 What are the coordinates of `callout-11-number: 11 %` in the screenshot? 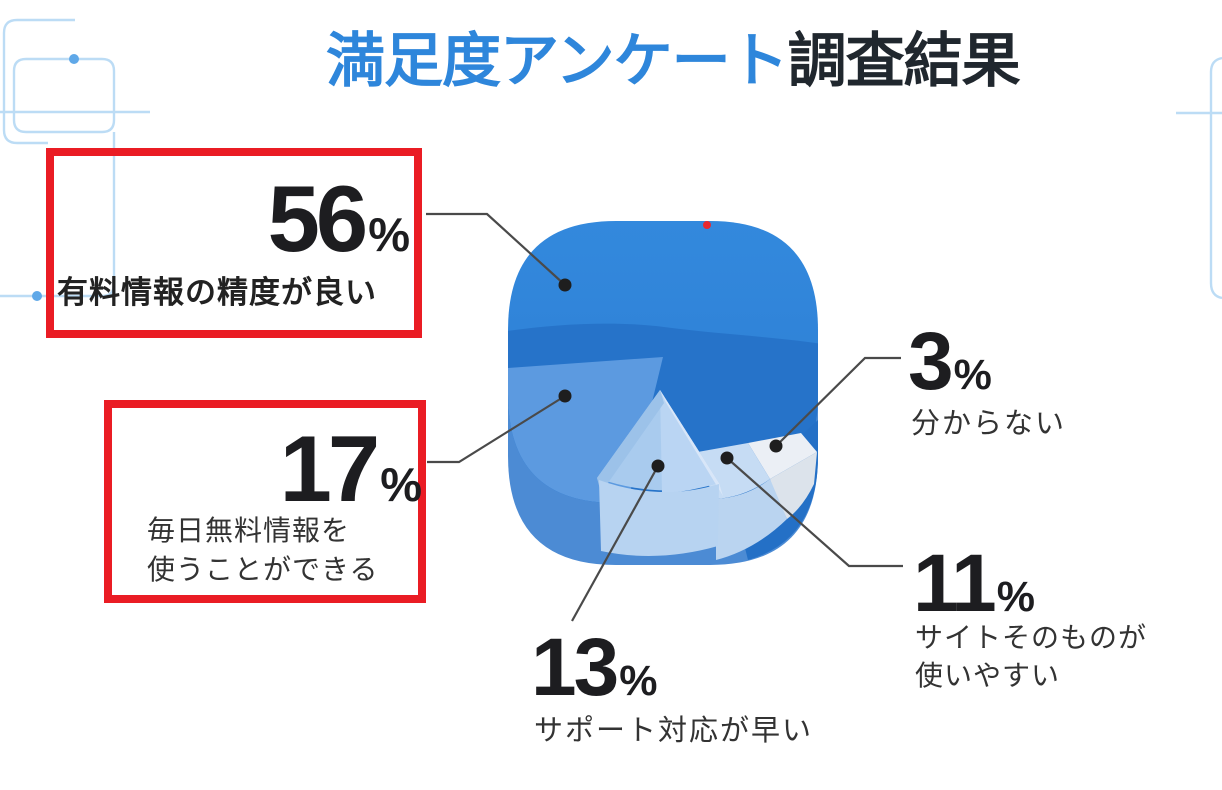 It's located at (974, 584).